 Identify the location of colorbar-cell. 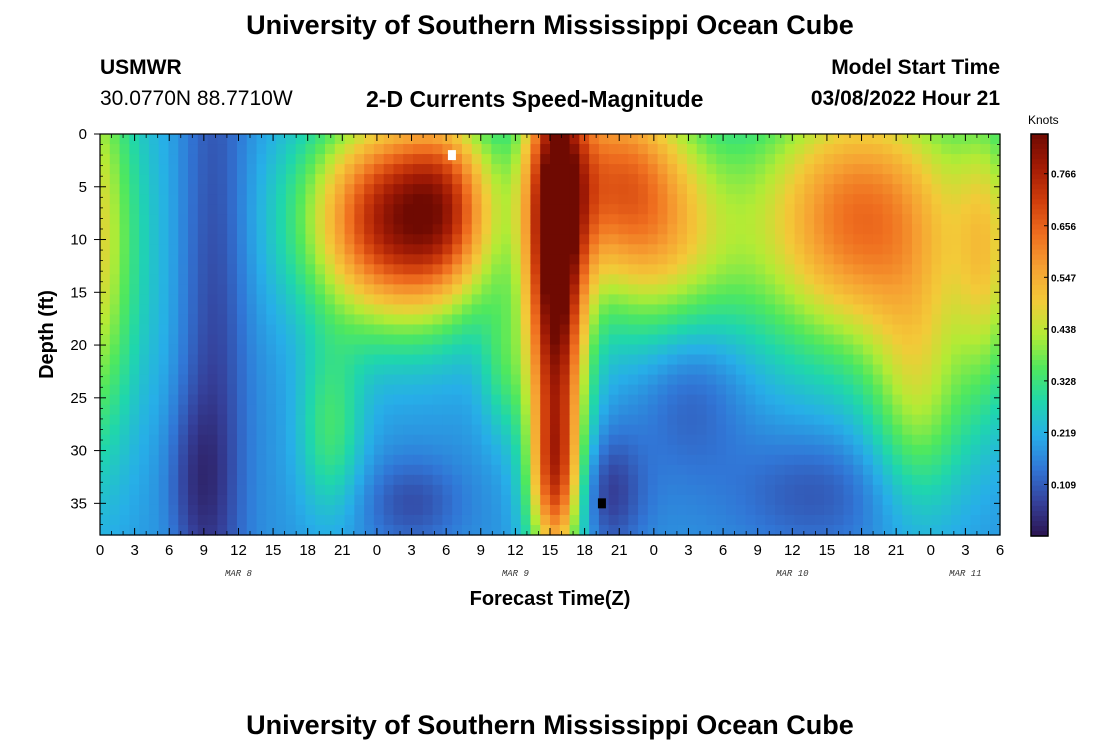
(1039, 423).